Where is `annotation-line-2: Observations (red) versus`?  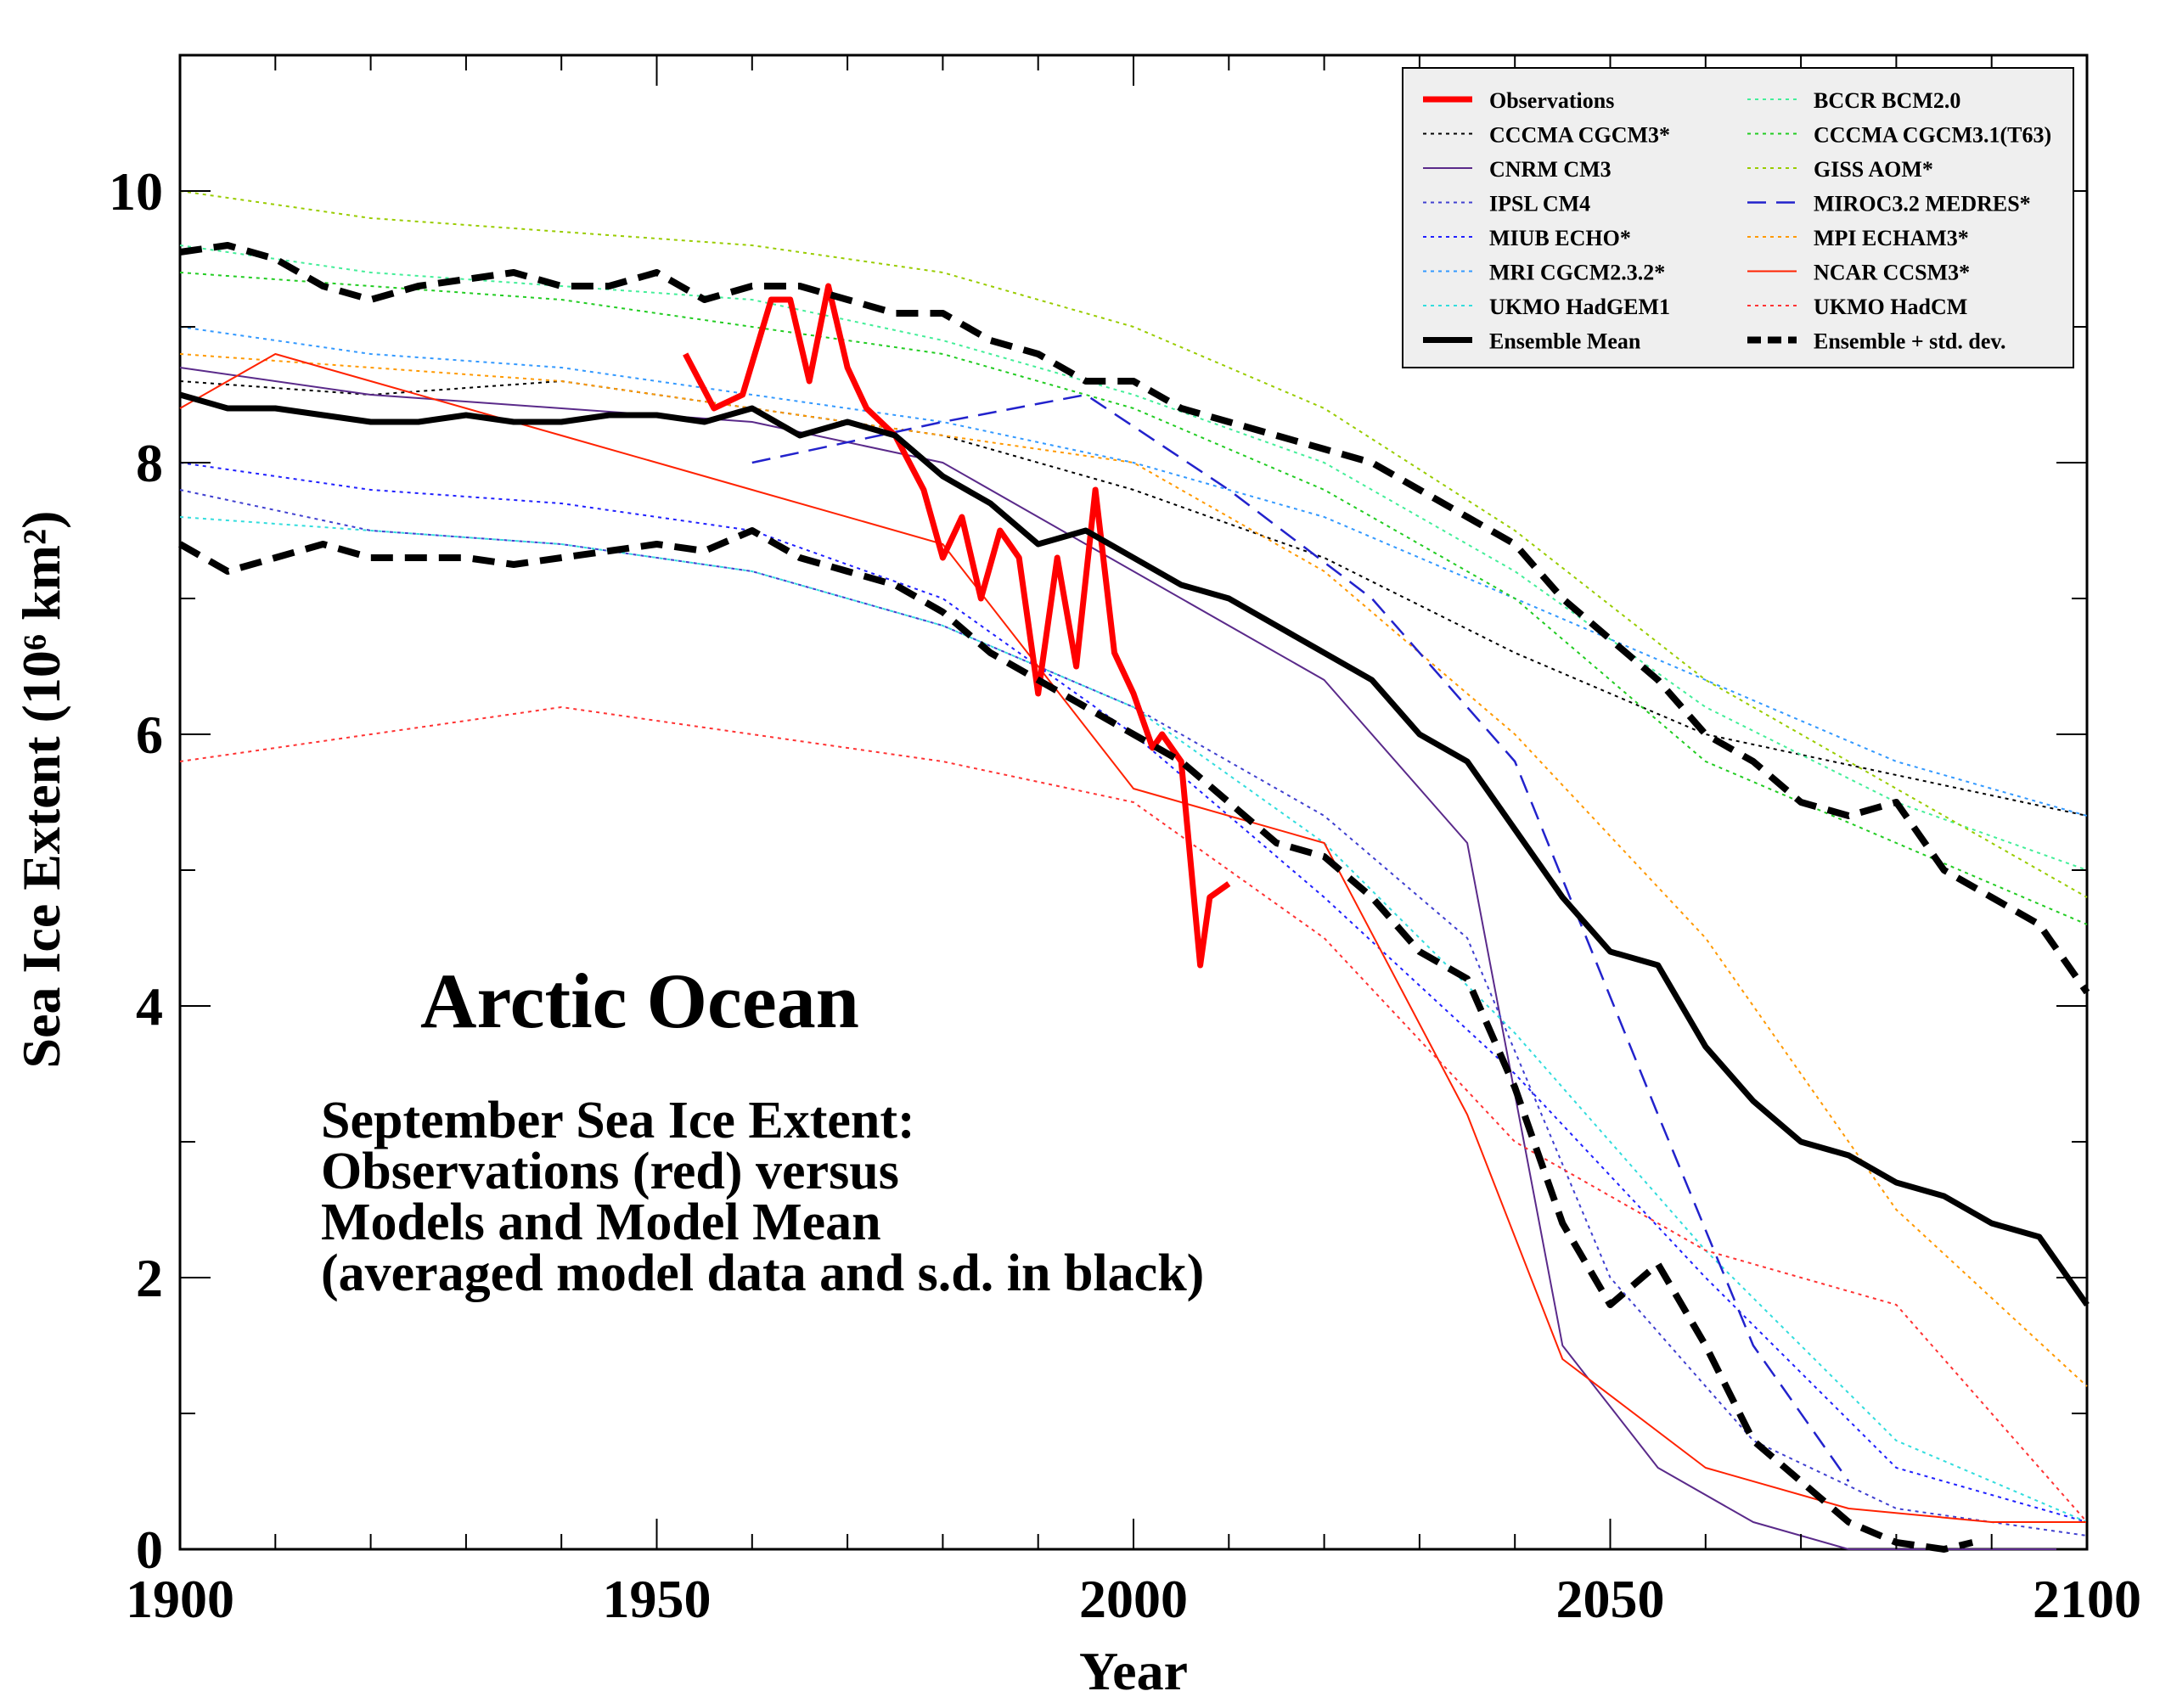
annotation-line-2: Observations (red) versus is located at coordinates (610, 1171).